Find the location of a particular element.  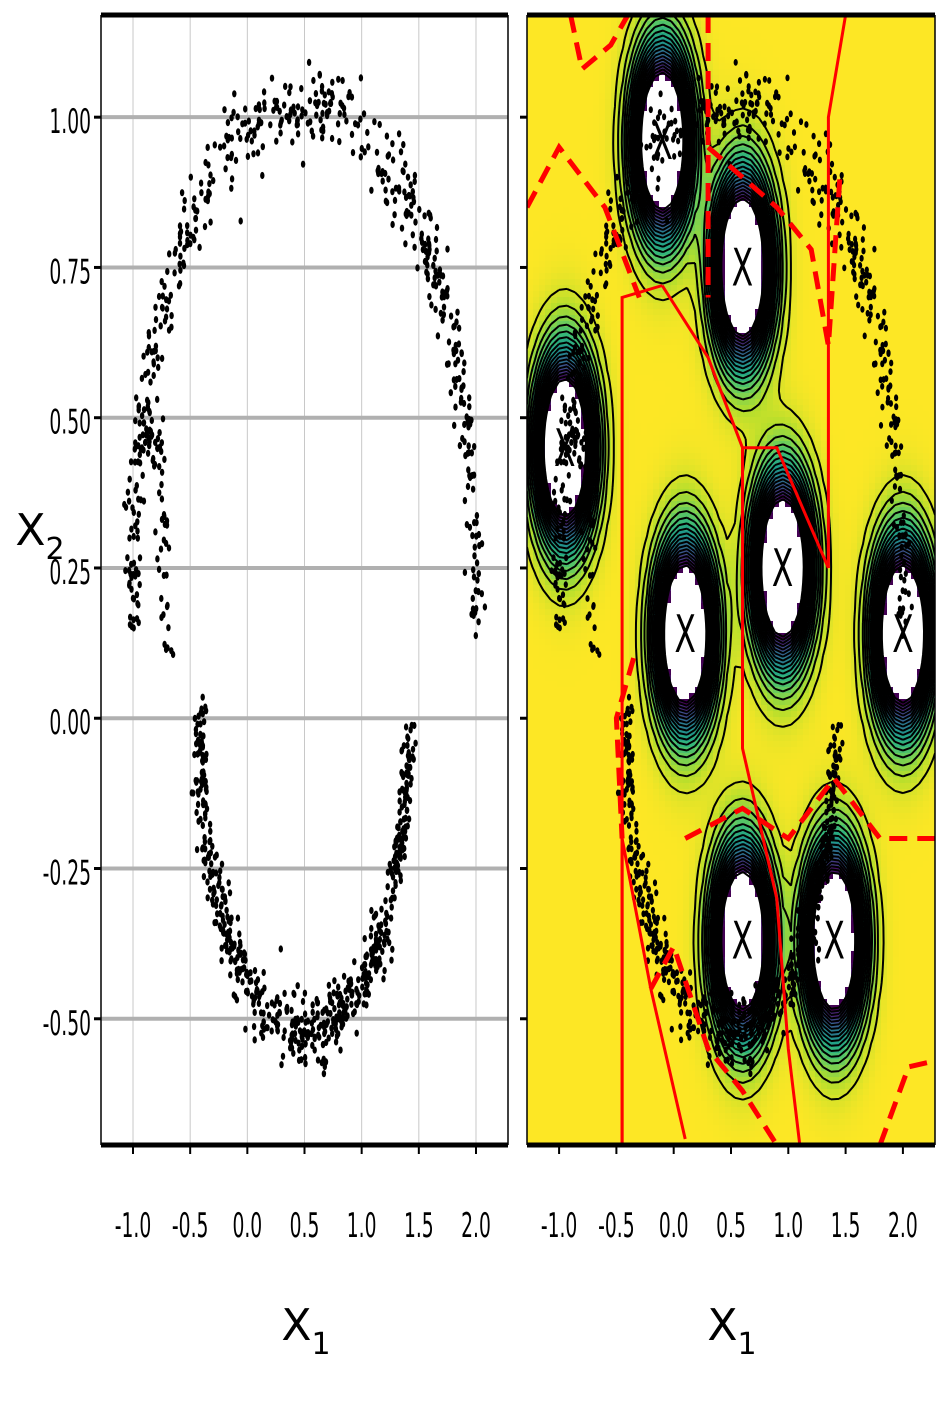

scatter-y-axis-label-sub: 2 is located at coordinates (55, 549).